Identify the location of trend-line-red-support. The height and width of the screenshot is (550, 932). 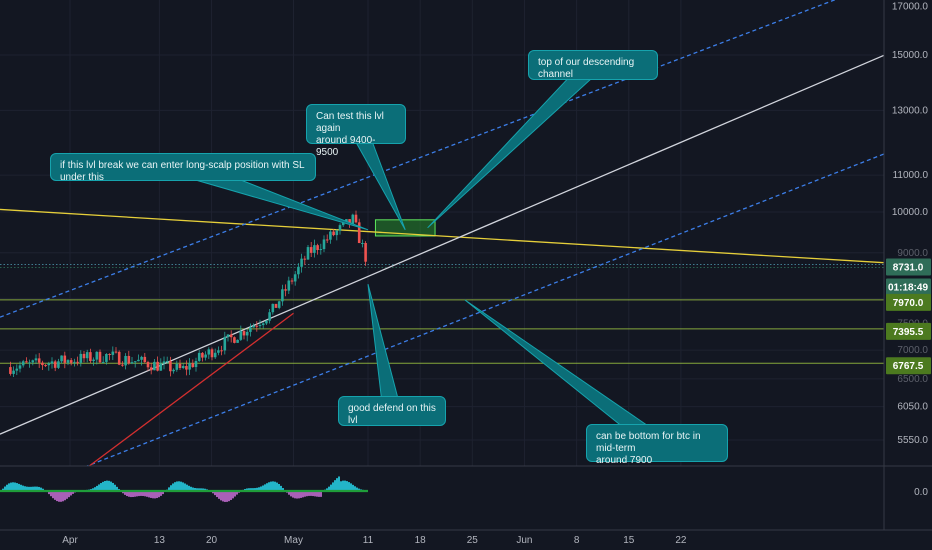
(181, 396).